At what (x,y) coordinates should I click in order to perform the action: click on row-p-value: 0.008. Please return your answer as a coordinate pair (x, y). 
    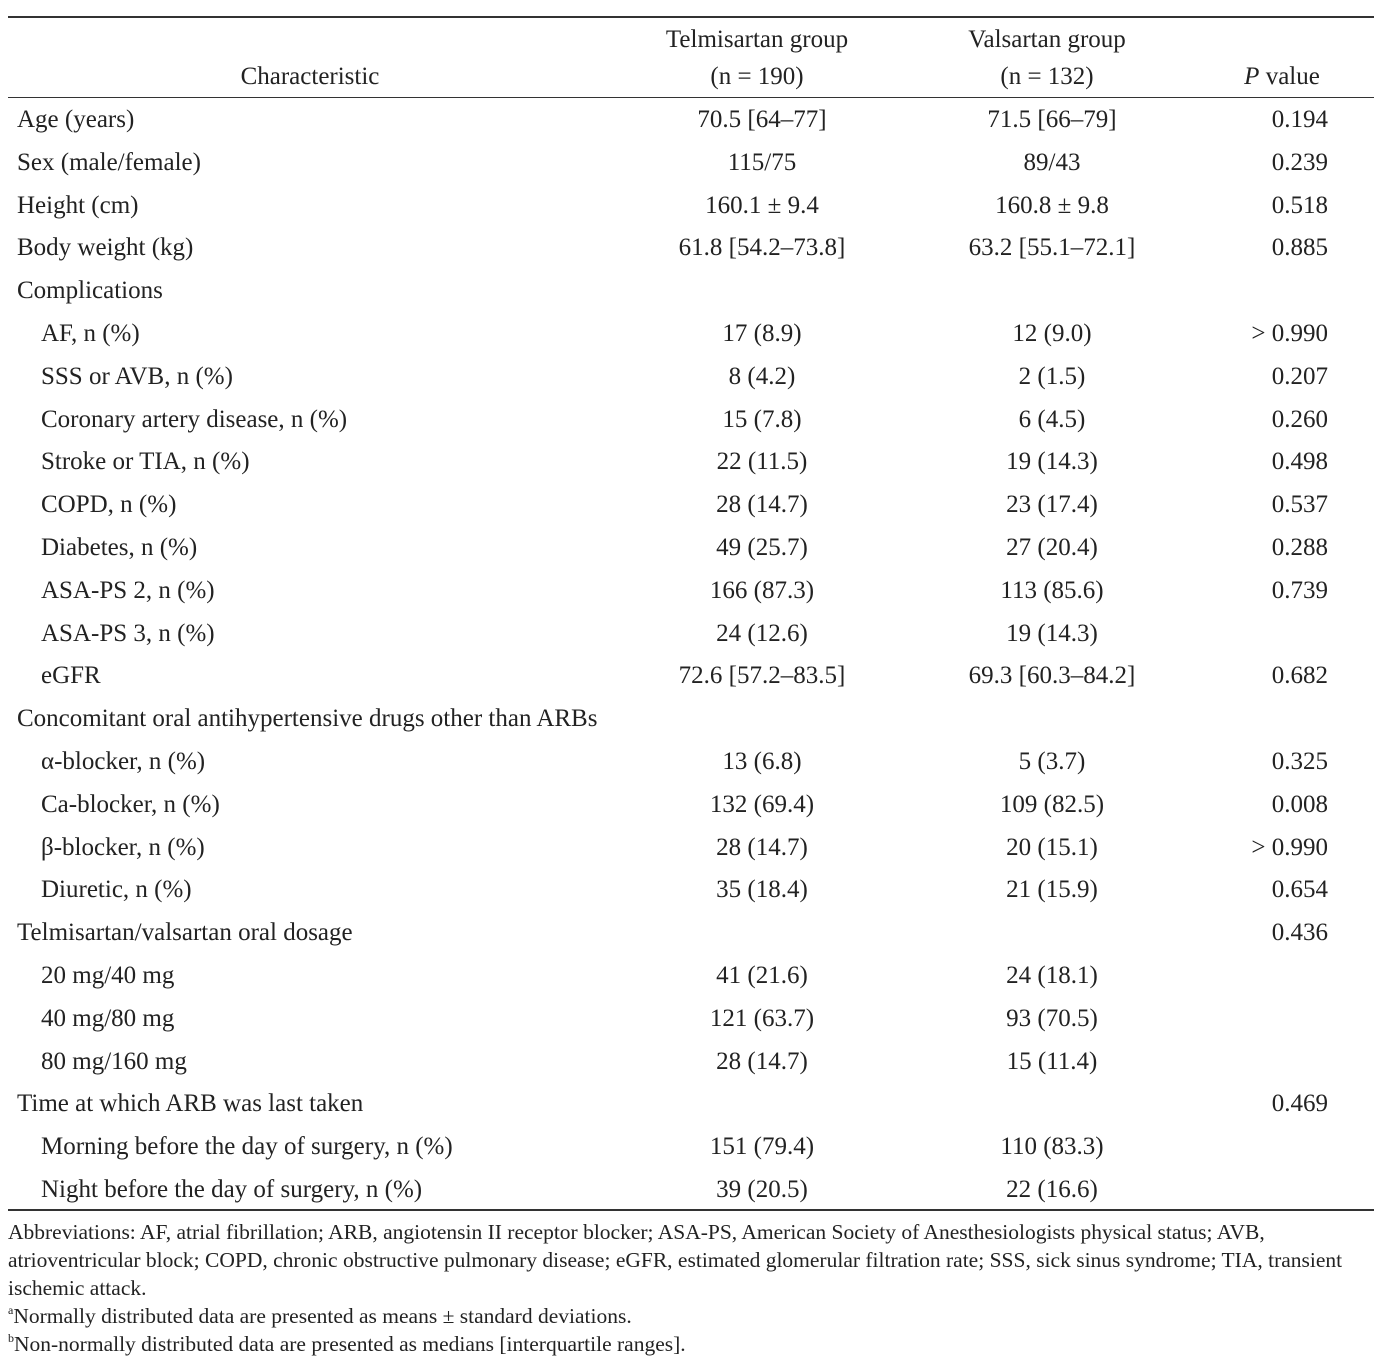
    Looking at the image, I should click on (1299, 804).